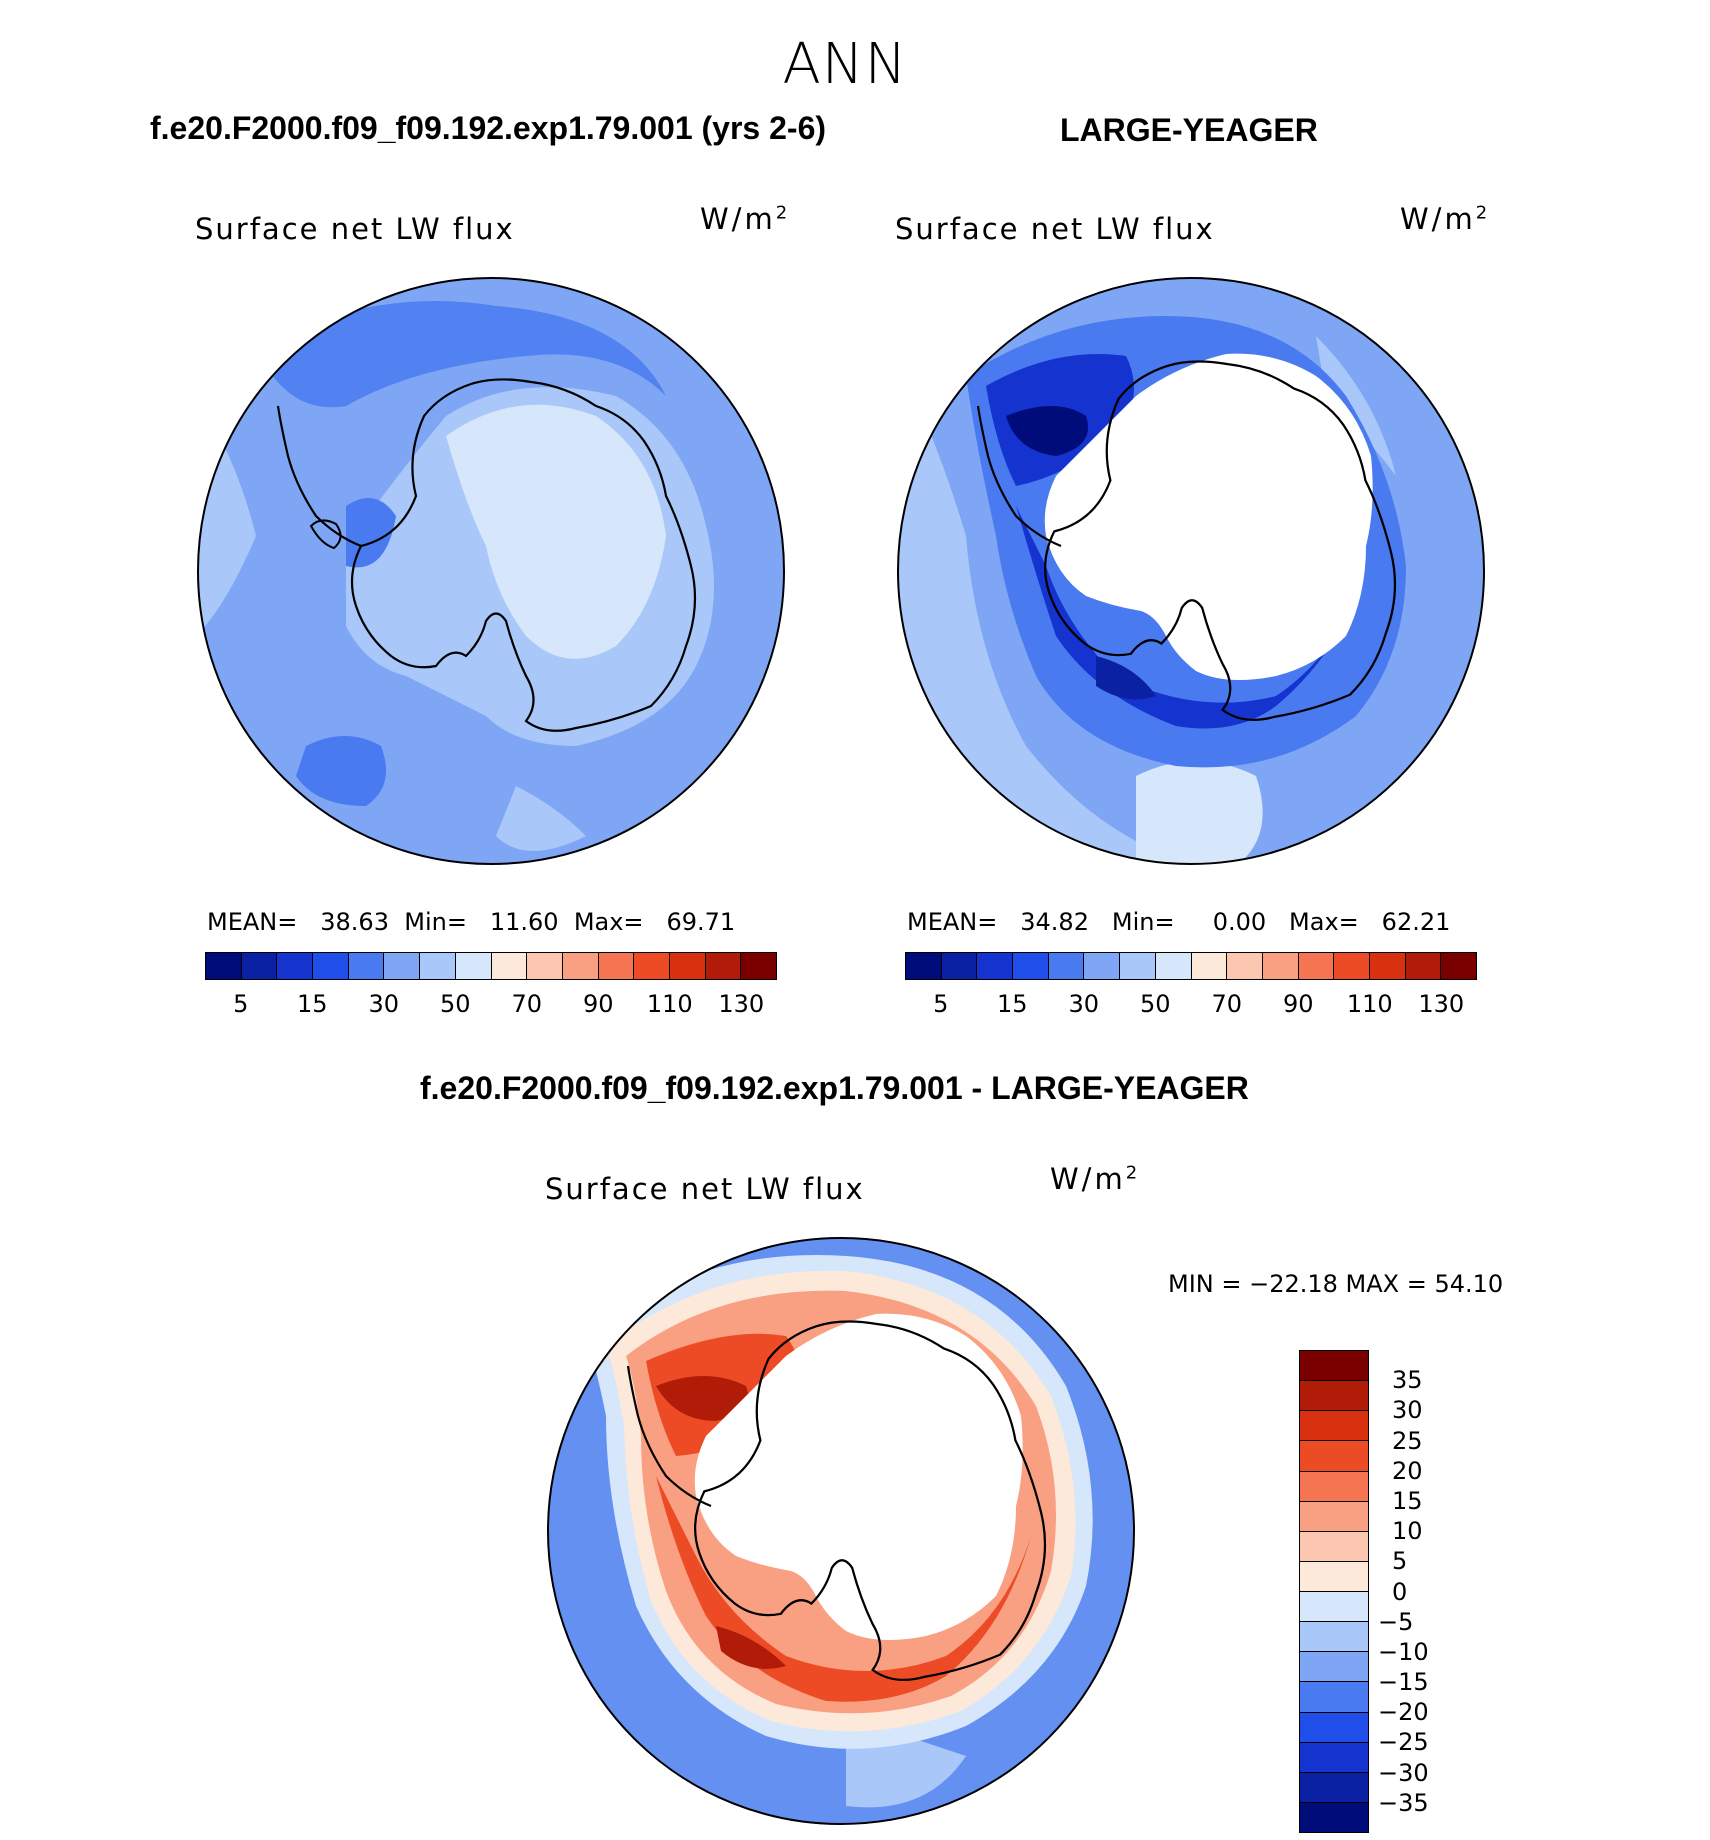 This screenshot has width=1710, height=1840. I want to click on control-colorbar-tick-label: 90, so click(1298, 1004).